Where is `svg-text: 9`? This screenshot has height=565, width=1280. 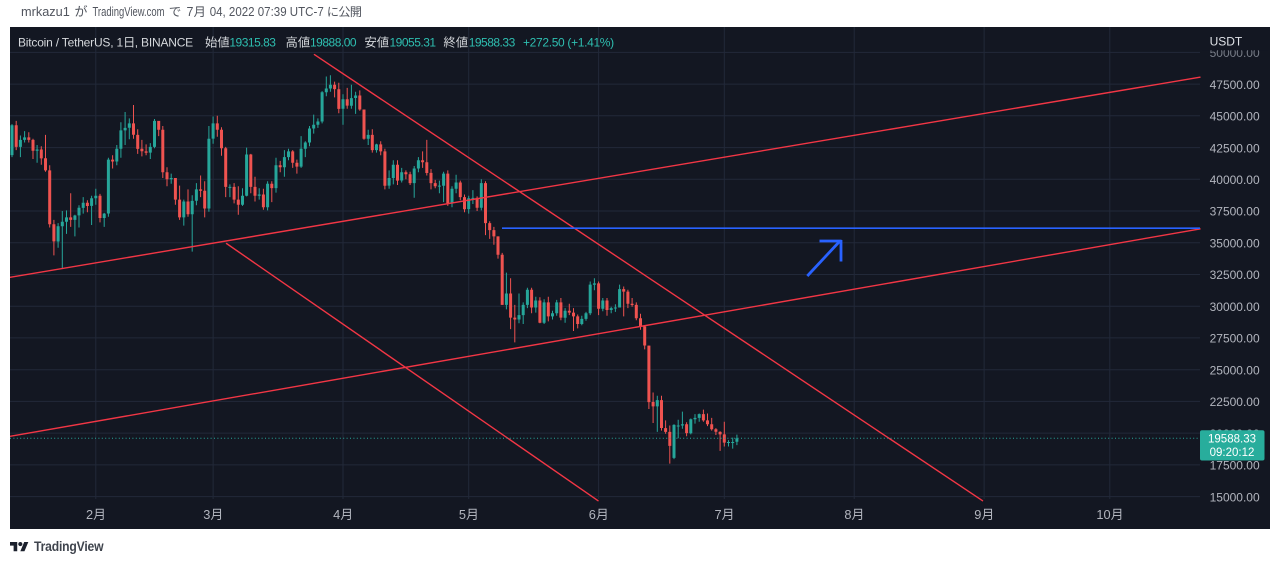 svg-text: 9 is located at coordinates (977, 514).